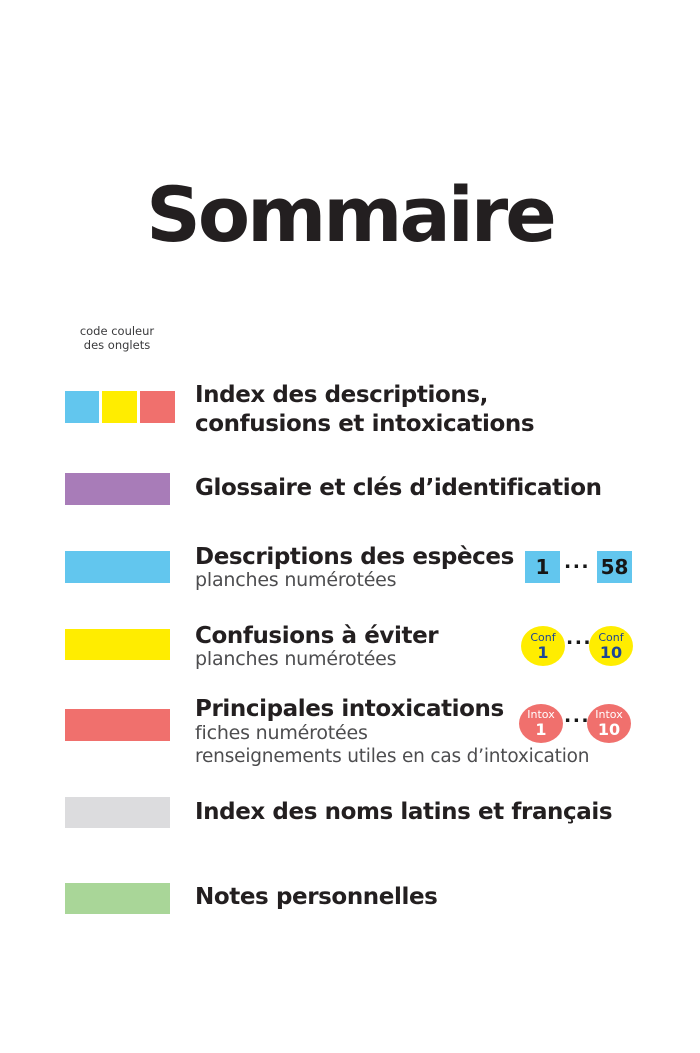 Image resolution: width=700 pixels, height=1053 pixels. I want to click on tab-swatch-green, so click(117, 898).